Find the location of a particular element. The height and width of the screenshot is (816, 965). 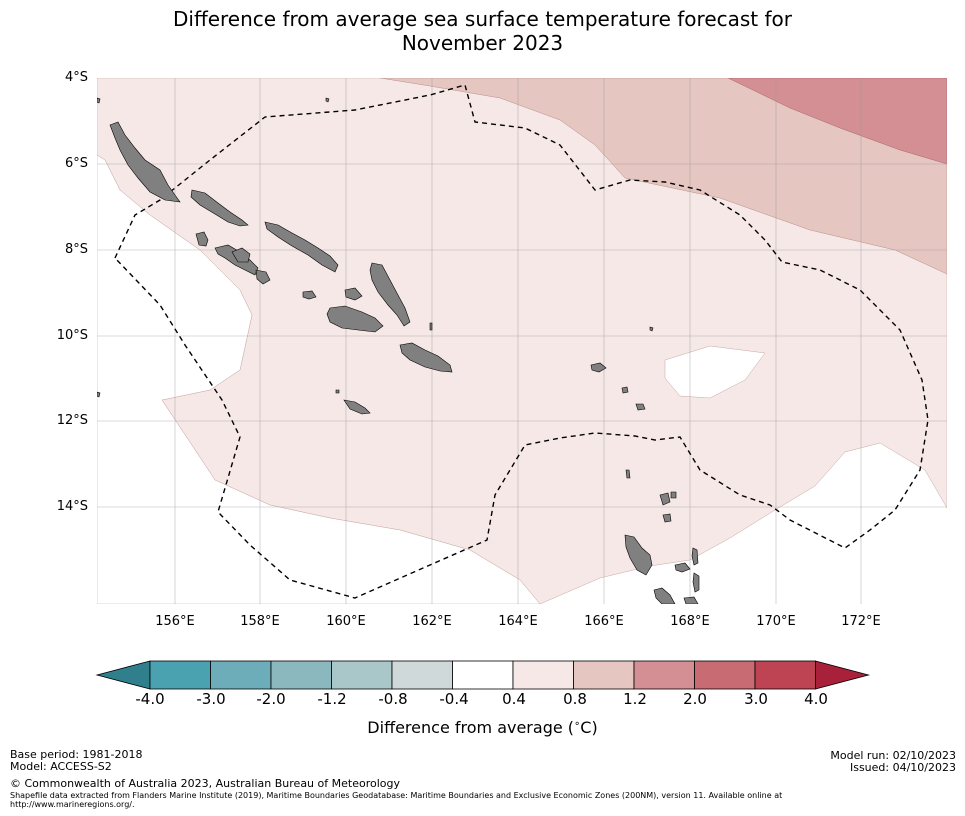

lat-label-8s: 8°S is located at coordinates (76, 249).